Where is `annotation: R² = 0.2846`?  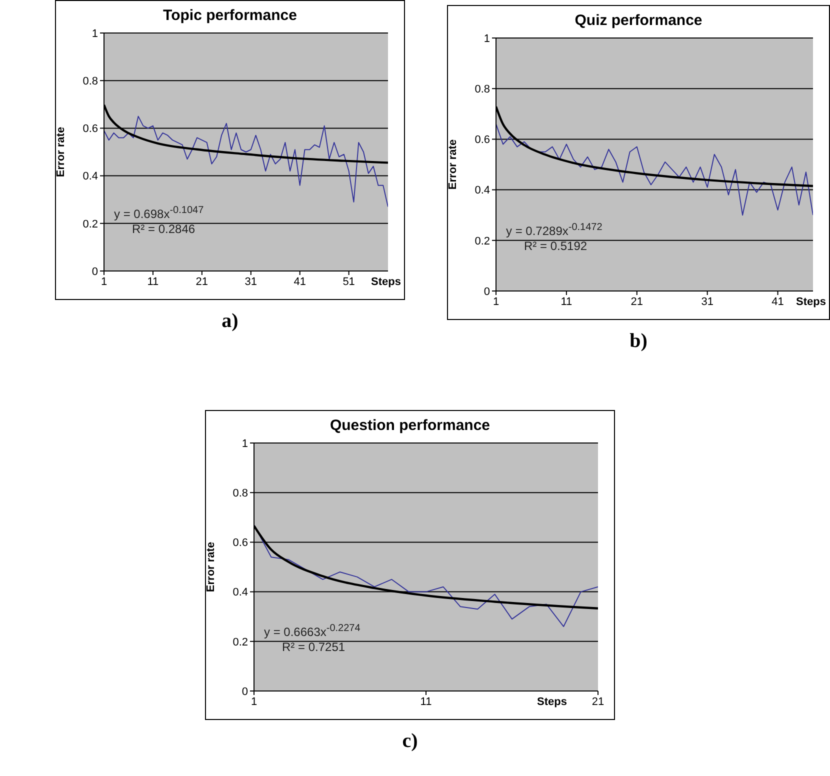 annotation: R² = 0.2846 is located at coordinates (164, 229).